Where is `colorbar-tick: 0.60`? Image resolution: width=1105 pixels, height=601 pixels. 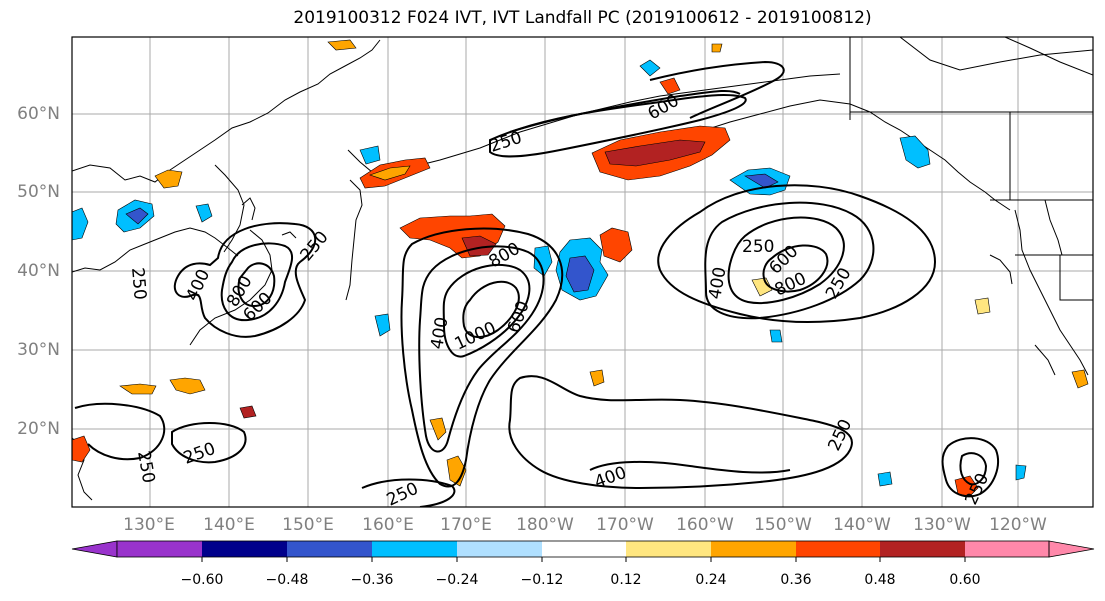 colorbar-tick: 0.60 is located at coordinates (965, 580).